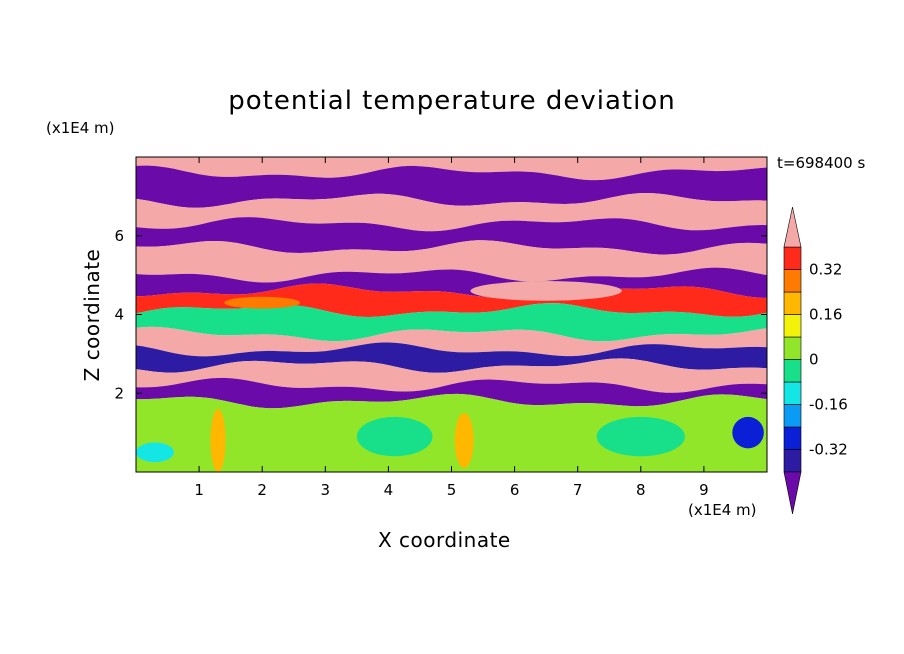 This screenshot has height=654, width=904. What do you see at coordinates (641, 490) in the screenshot?
I see `x-tick-label: 8` at bounding box center [641, 490].